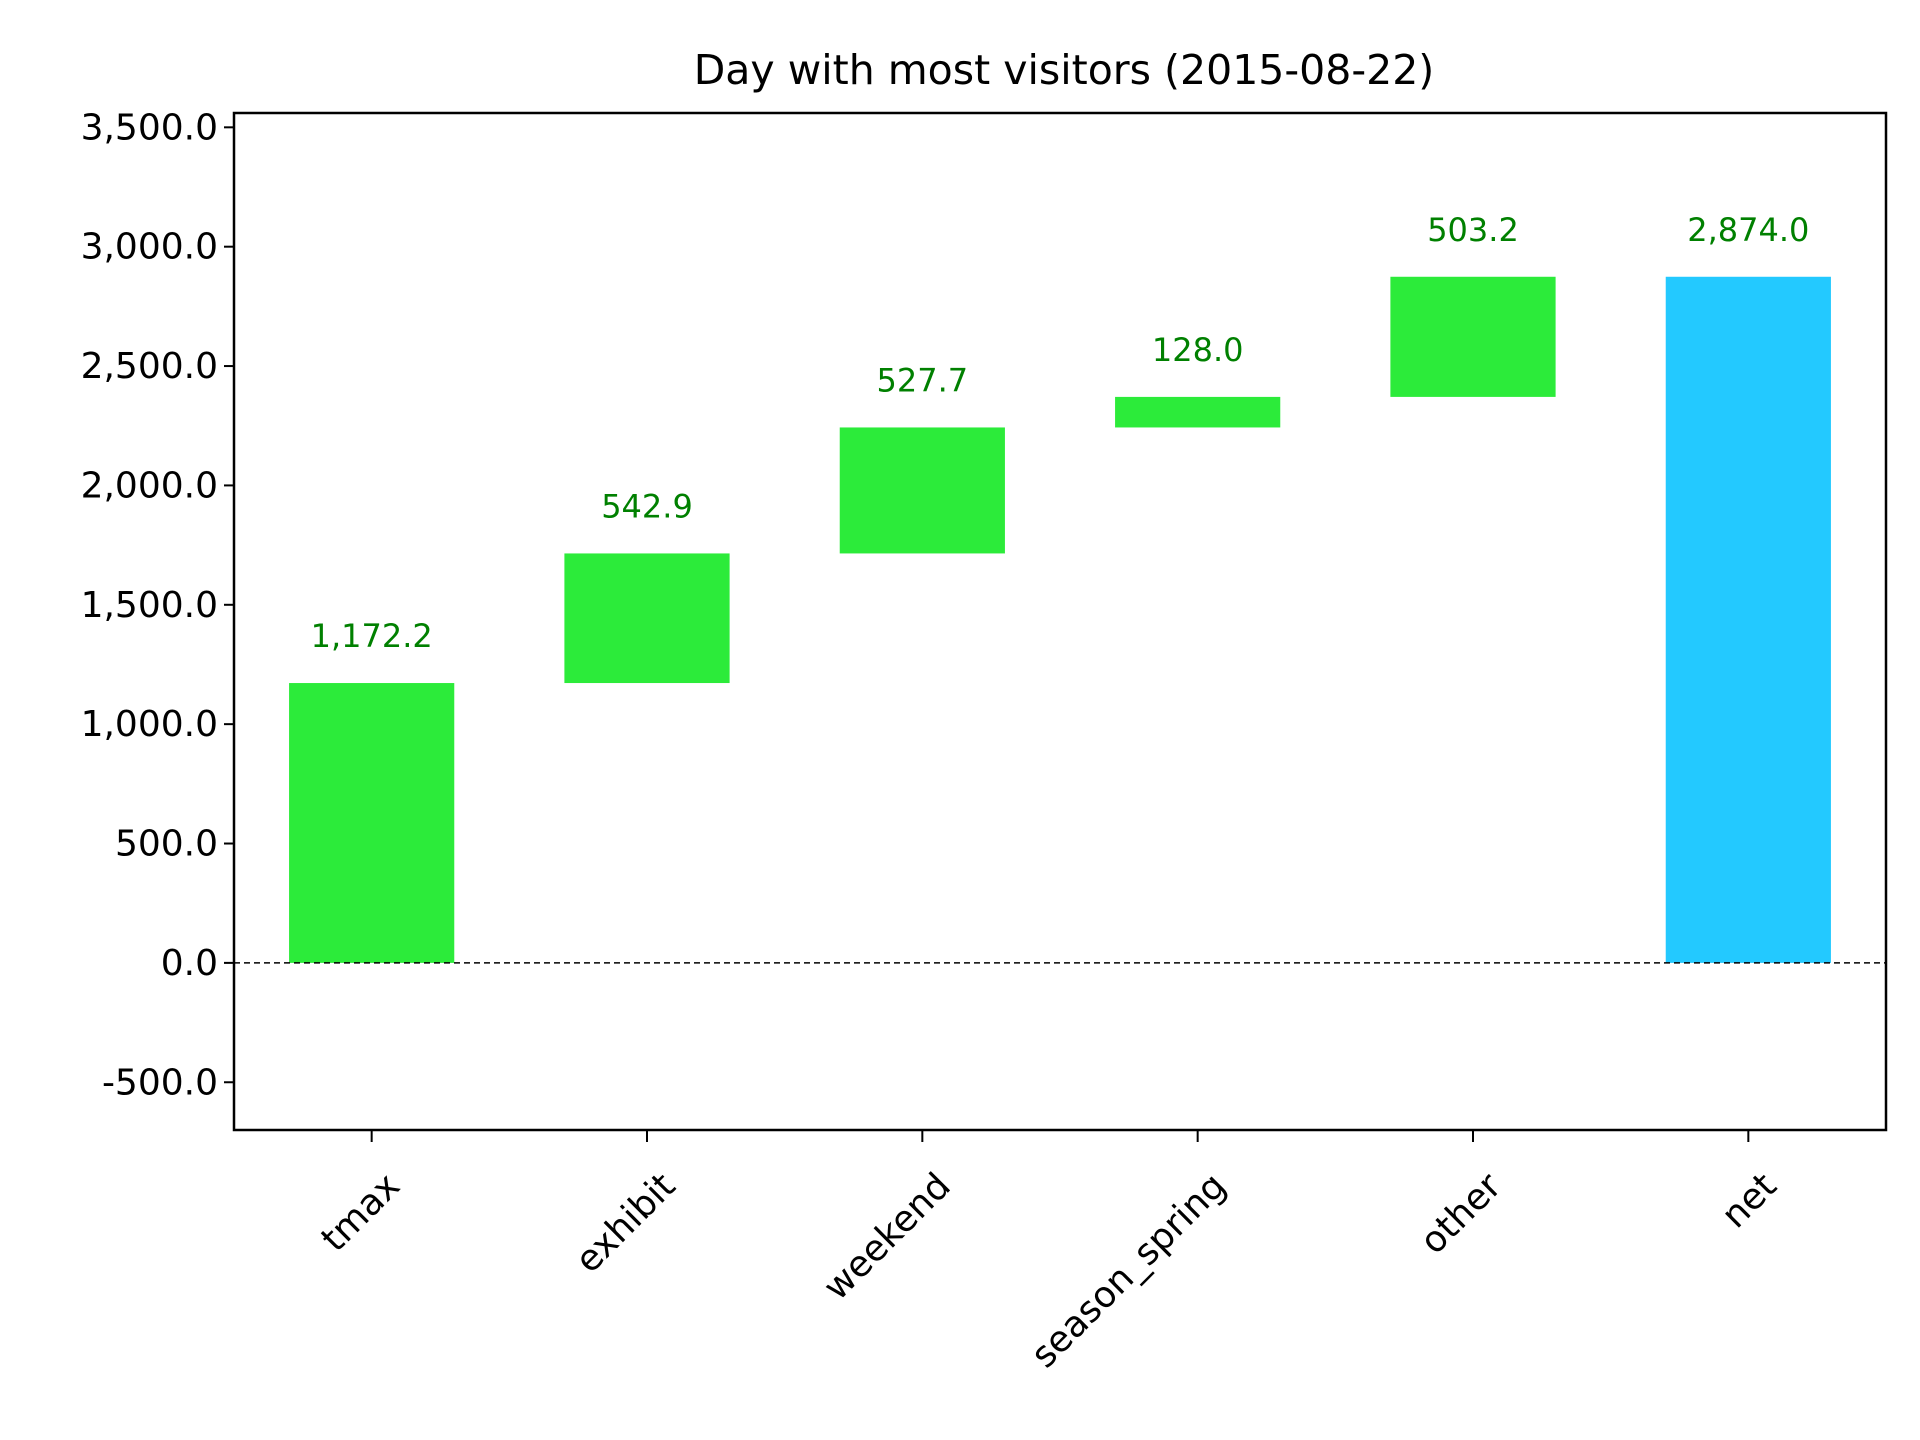 The height and width of the screenshot is (1440, 1920). What do you see at coordinates (149, 605) in the screenshot?
I see `y-tick-label: 1,500.0` at bounding box center [149, 605].